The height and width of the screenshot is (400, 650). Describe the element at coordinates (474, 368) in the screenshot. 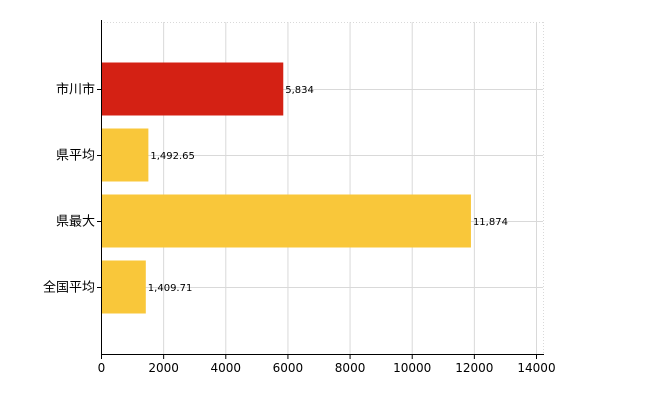

I see `x-tick-label: 12000` at that location.